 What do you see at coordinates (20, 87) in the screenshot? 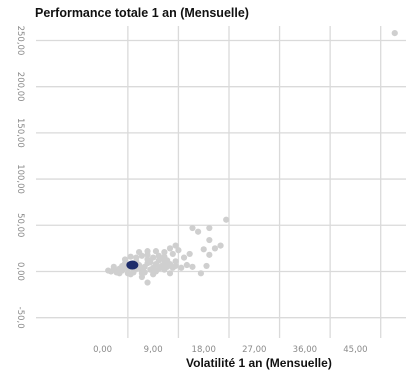
I see `y-tick-label: 200,00` at bounding box center [20, 87].